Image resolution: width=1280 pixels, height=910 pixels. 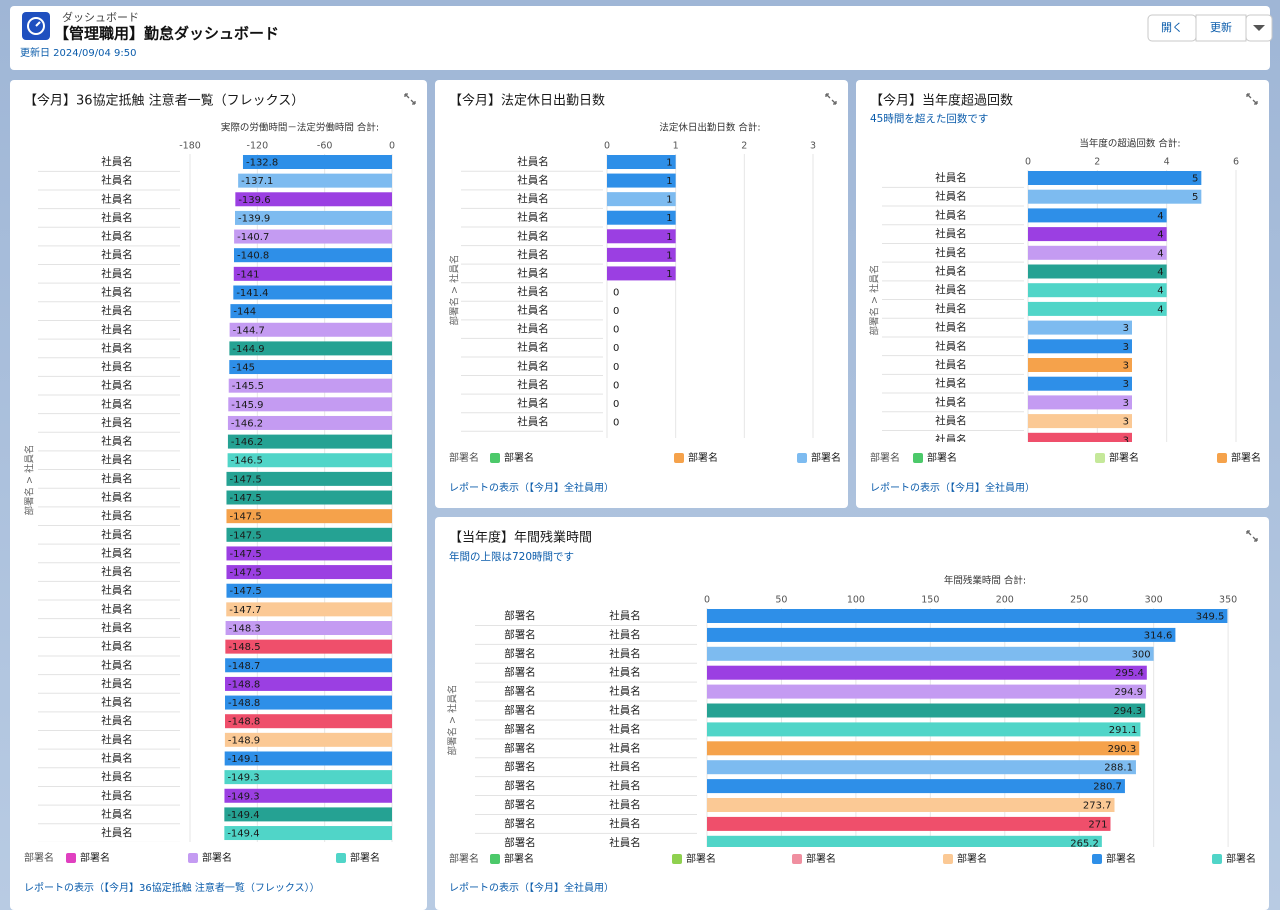 I want to click on value-label: -144.7, so click(x=249, y=330).